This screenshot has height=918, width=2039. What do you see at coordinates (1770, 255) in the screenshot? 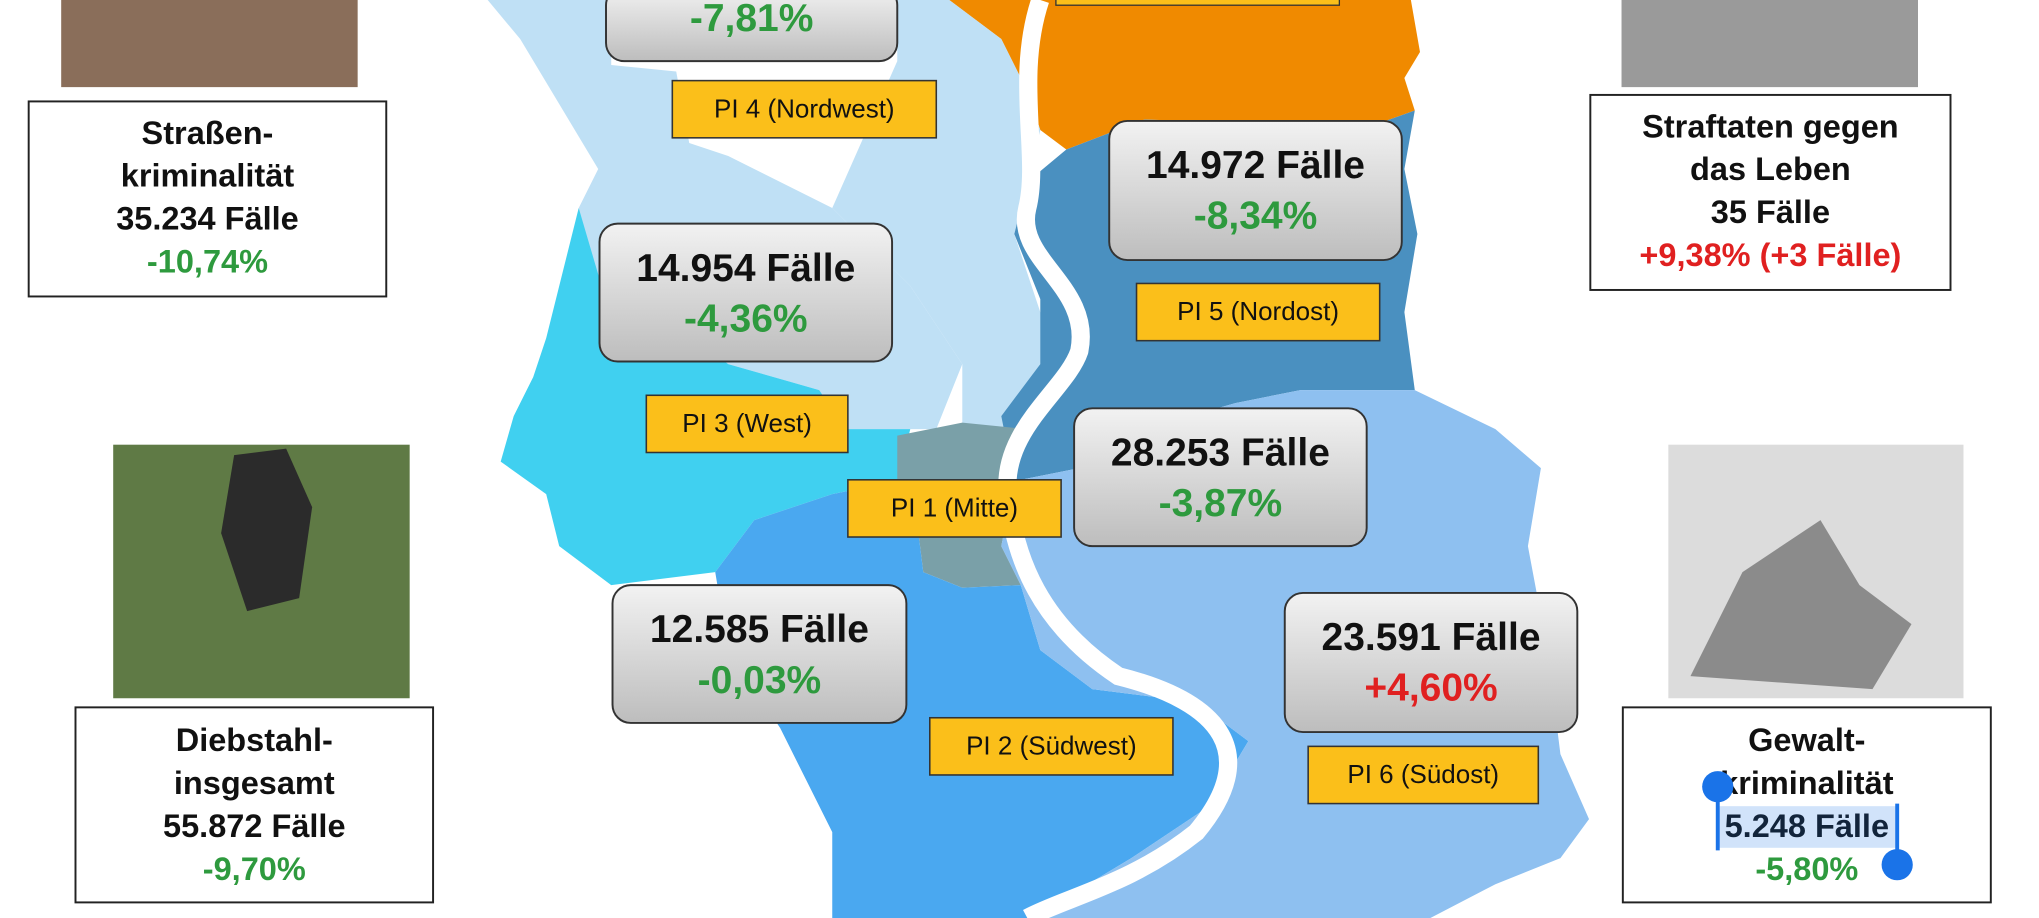
I see `info-text: +9,38% (+3 Fälle)` at bounding box center [1770, 255].